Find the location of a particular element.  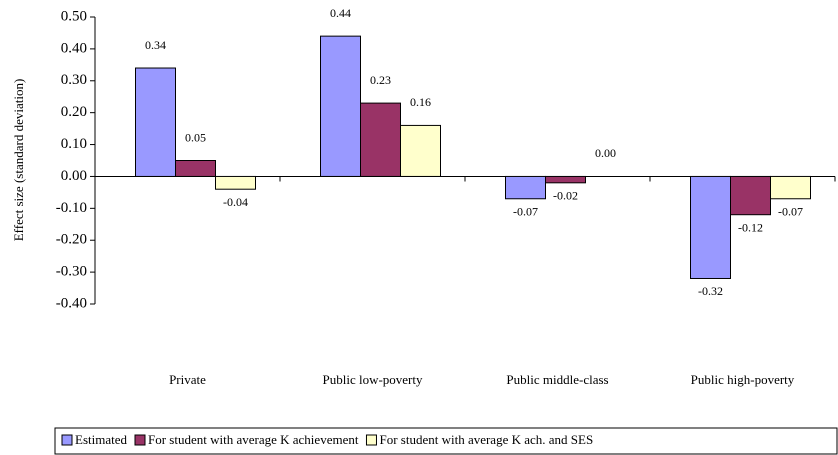

x-tick-label: Public middle-class is located at coordinates (557, 379).